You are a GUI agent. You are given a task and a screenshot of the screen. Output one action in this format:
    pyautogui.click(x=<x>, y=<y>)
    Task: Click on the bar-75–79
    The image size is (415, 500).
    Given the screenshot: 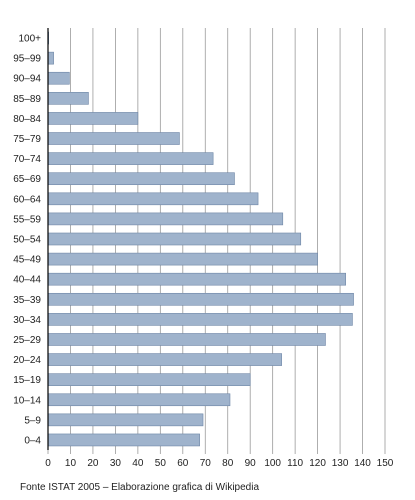 What is the action you would take?
    pyautogui.click(x=113, y=138)
    